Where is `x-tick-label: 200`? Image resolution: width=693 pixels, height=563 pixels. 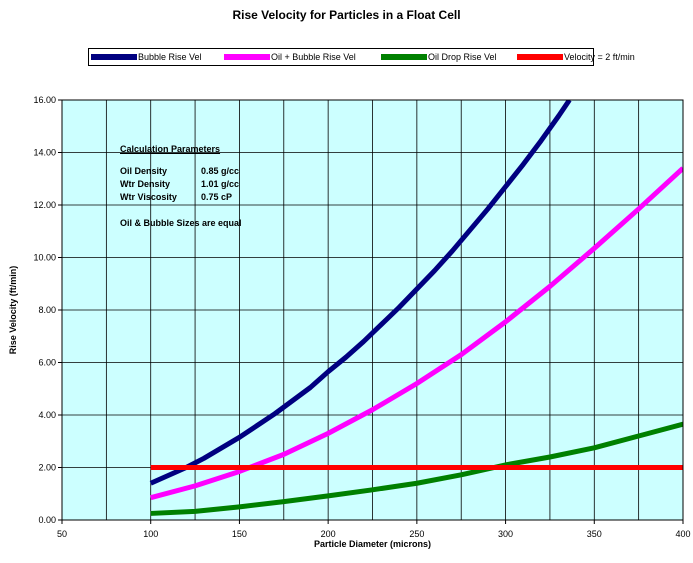 x-tick-label: 200 is located at coordinates (328, 534).